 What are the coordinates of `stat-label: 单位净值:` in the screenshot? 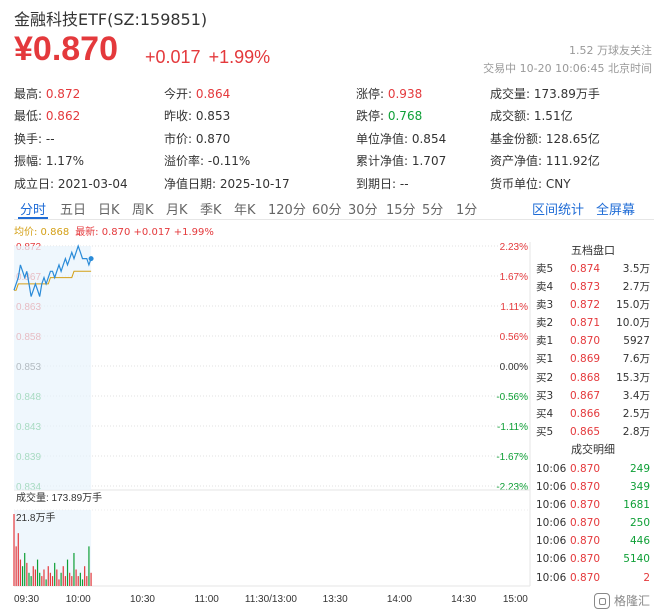 It's located at (382, 138).